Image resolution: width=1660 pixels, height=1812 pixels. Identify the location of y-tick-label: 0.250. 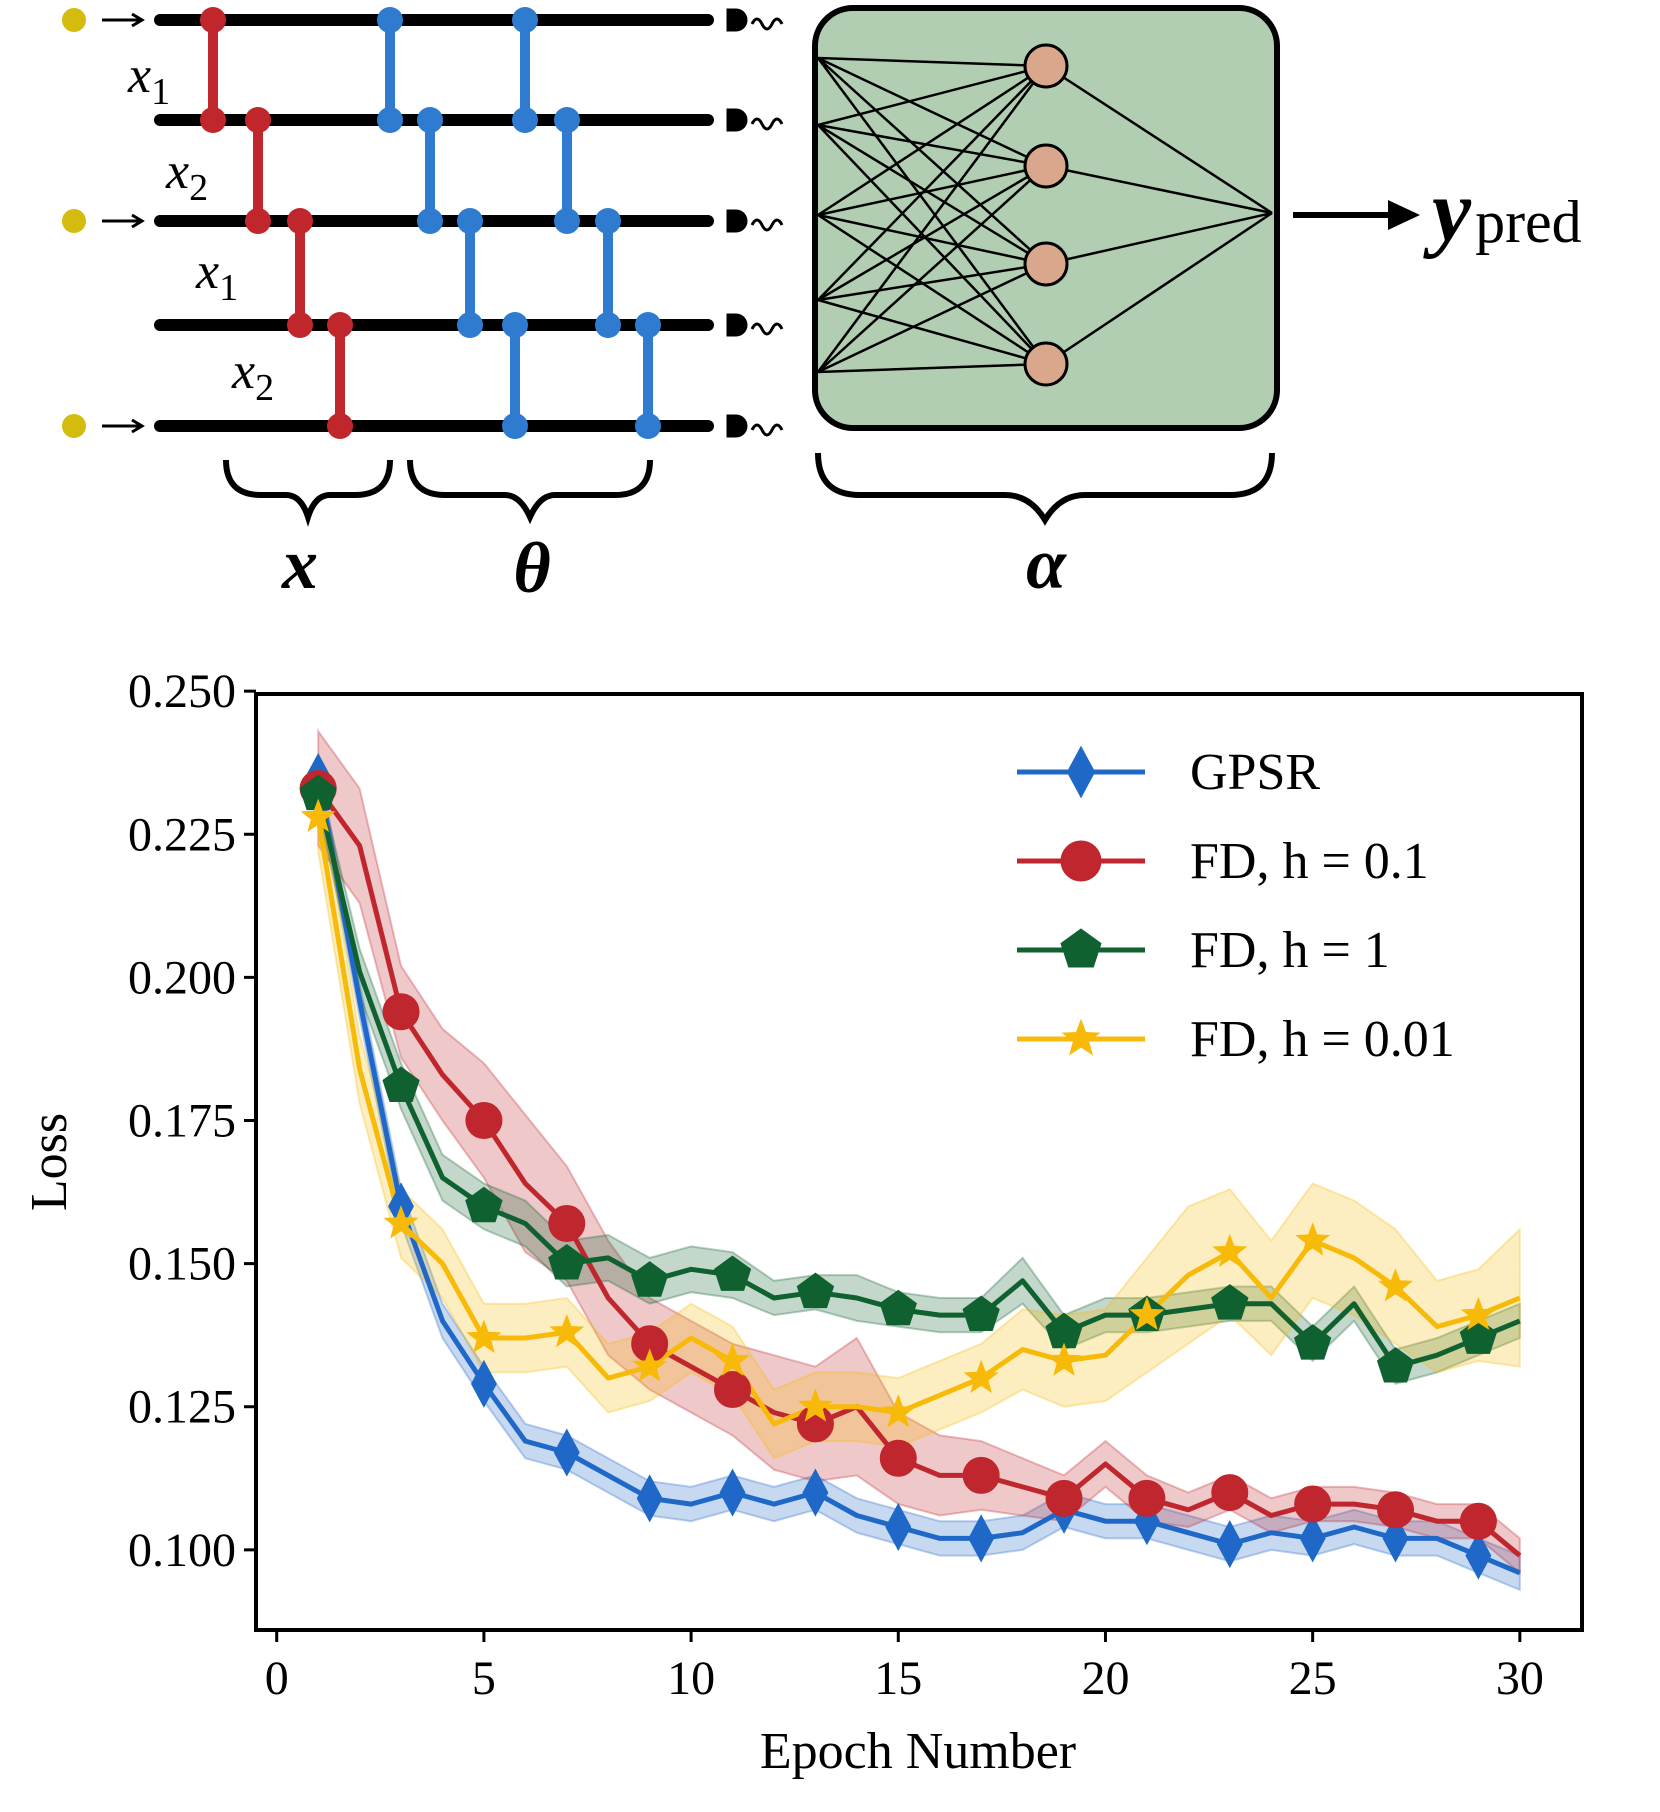
(182, 691).